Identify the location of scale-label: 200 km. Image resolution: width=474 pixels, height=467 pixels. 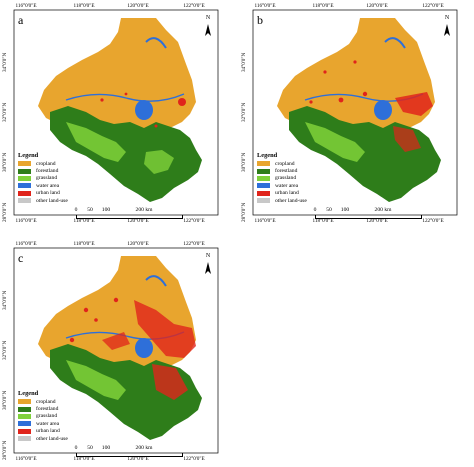
(383, 210).